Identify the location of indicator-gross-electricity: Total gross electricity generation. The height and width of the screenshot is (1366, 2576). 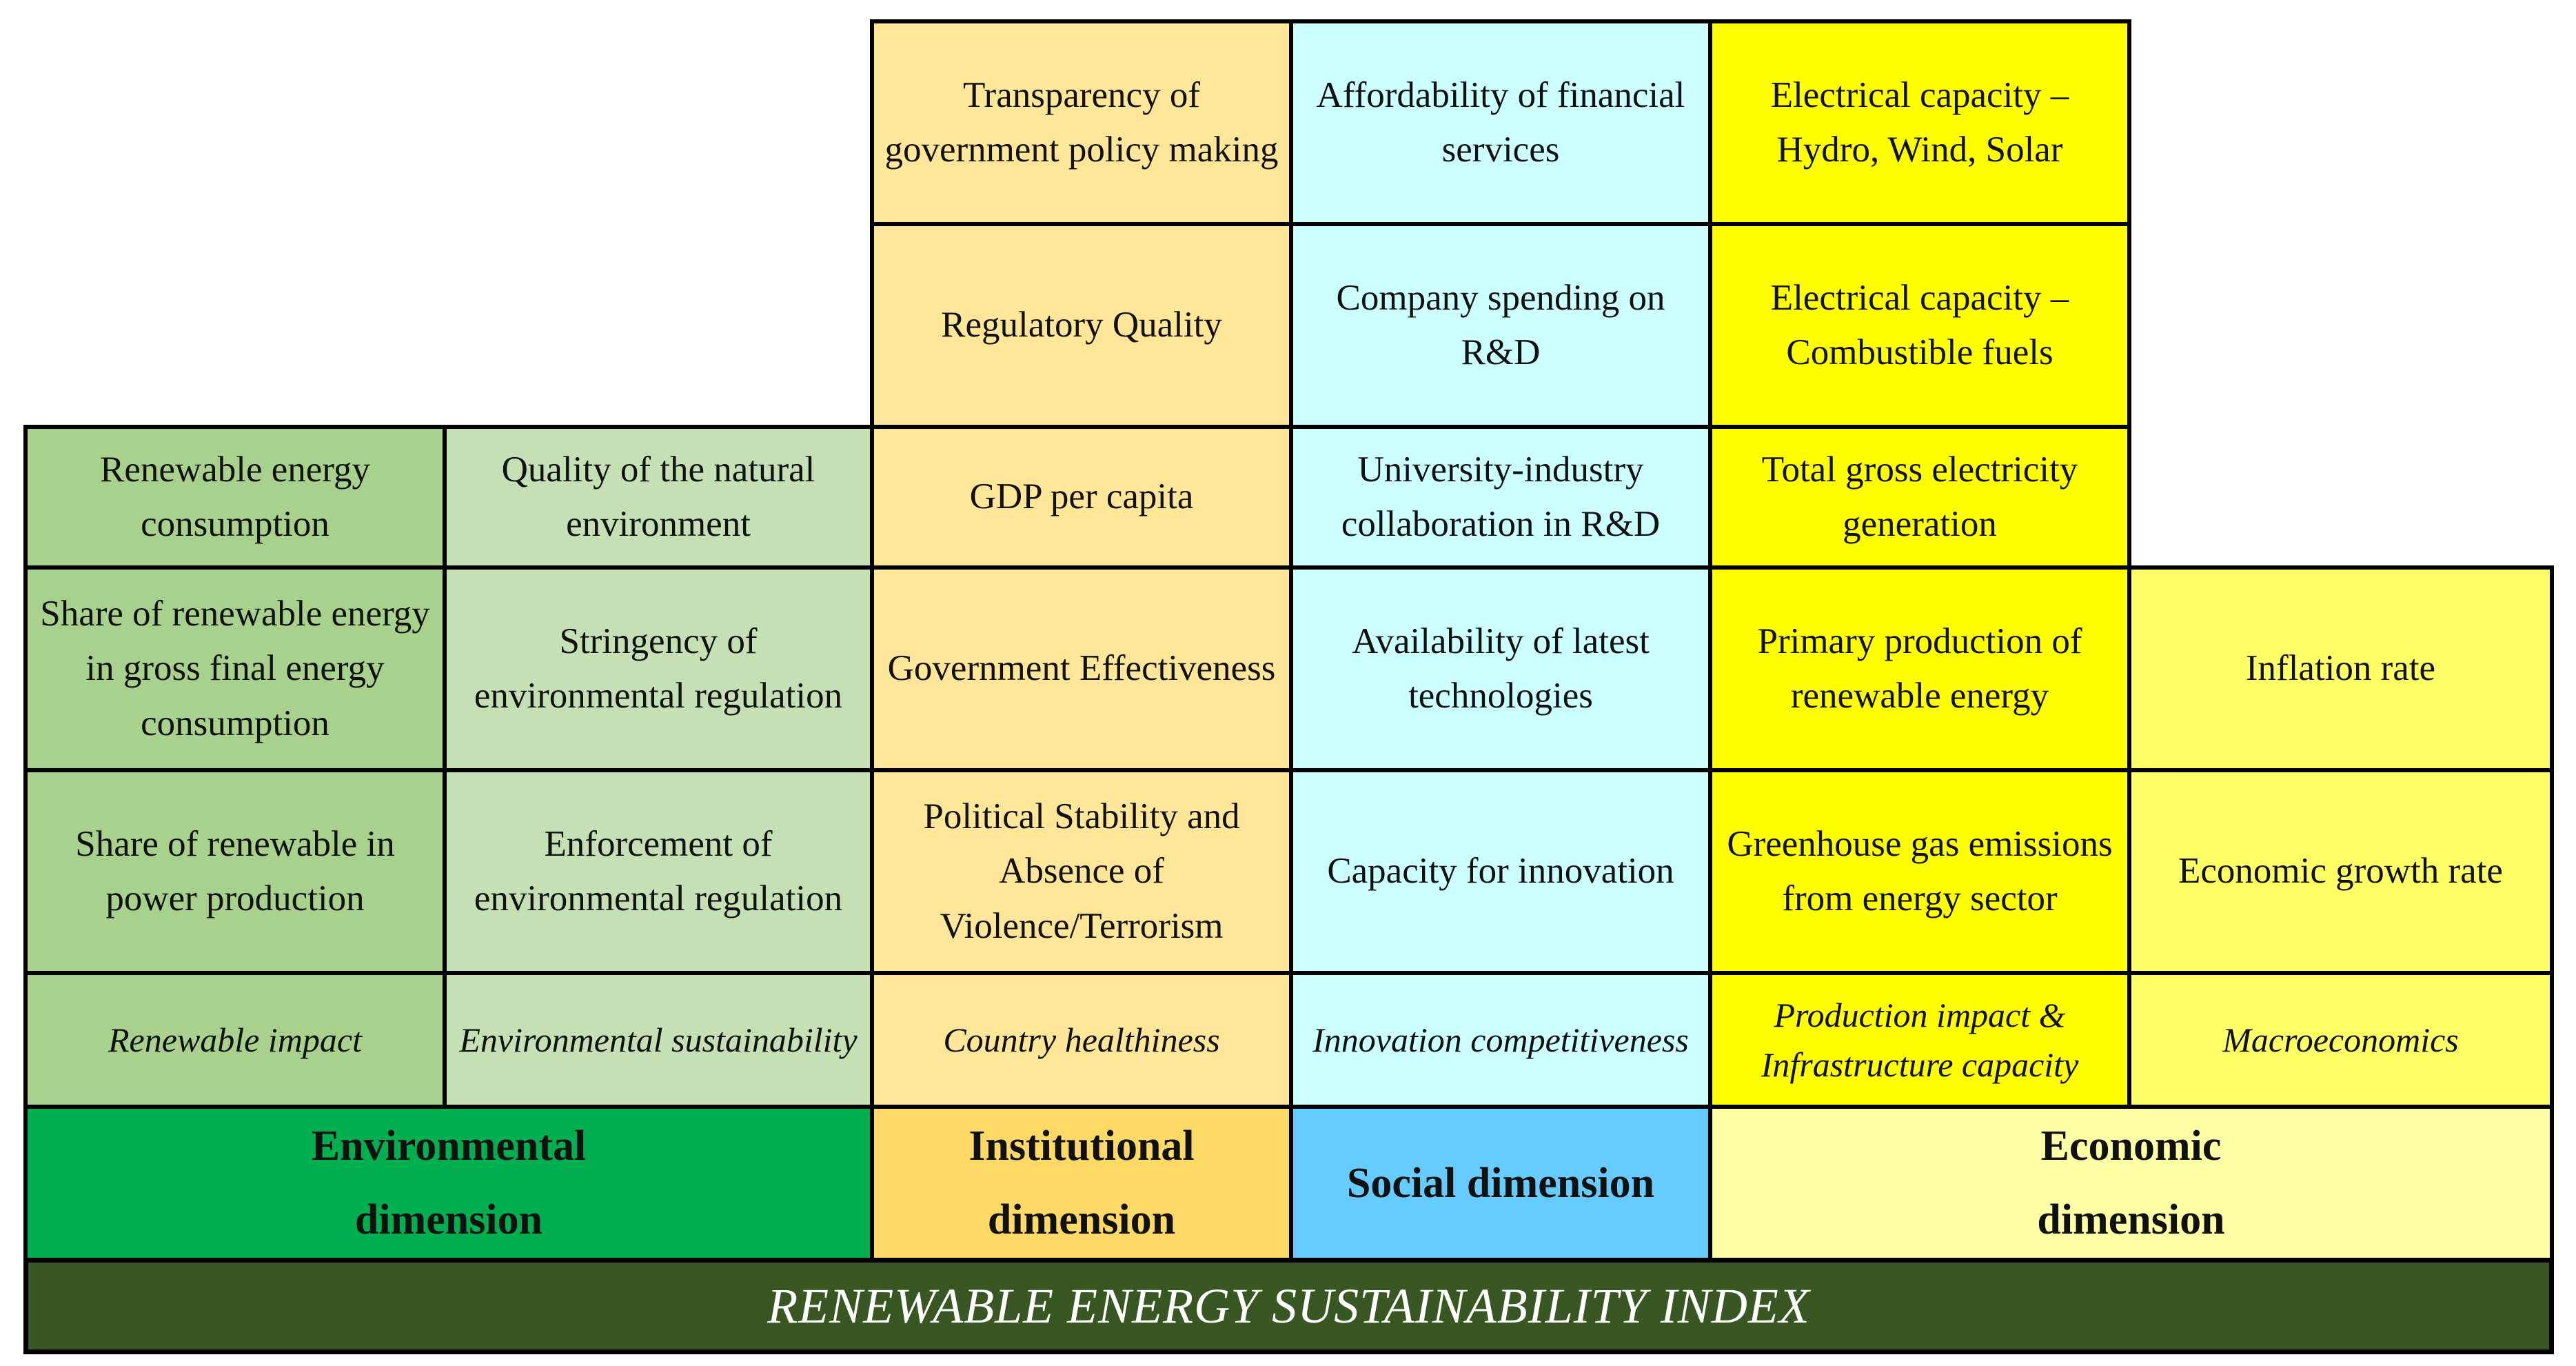
(1919, 497).